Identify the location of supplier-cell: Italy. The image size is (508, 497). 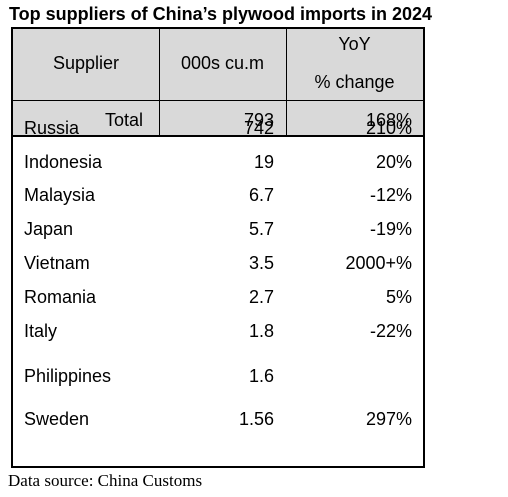
(41, 331).